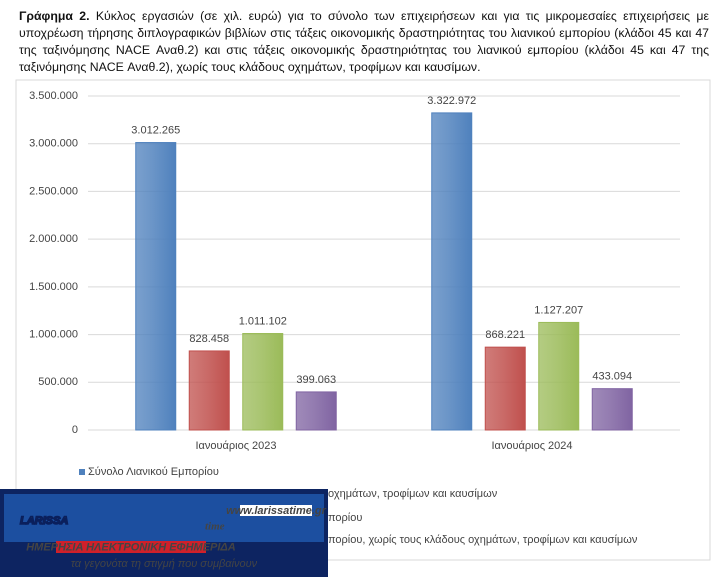  I want to click on logo-band, so click(164, 518).